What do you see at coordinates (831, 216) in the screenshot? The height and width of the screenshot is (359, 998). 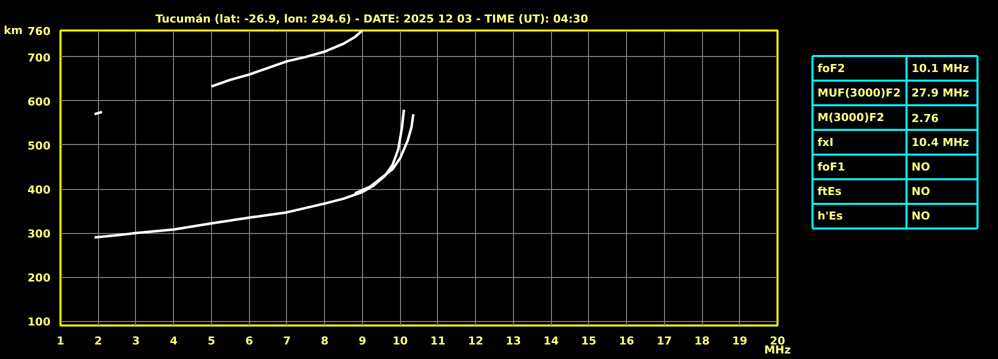 I see `text: h'Es` at bounding box center [831, 216].